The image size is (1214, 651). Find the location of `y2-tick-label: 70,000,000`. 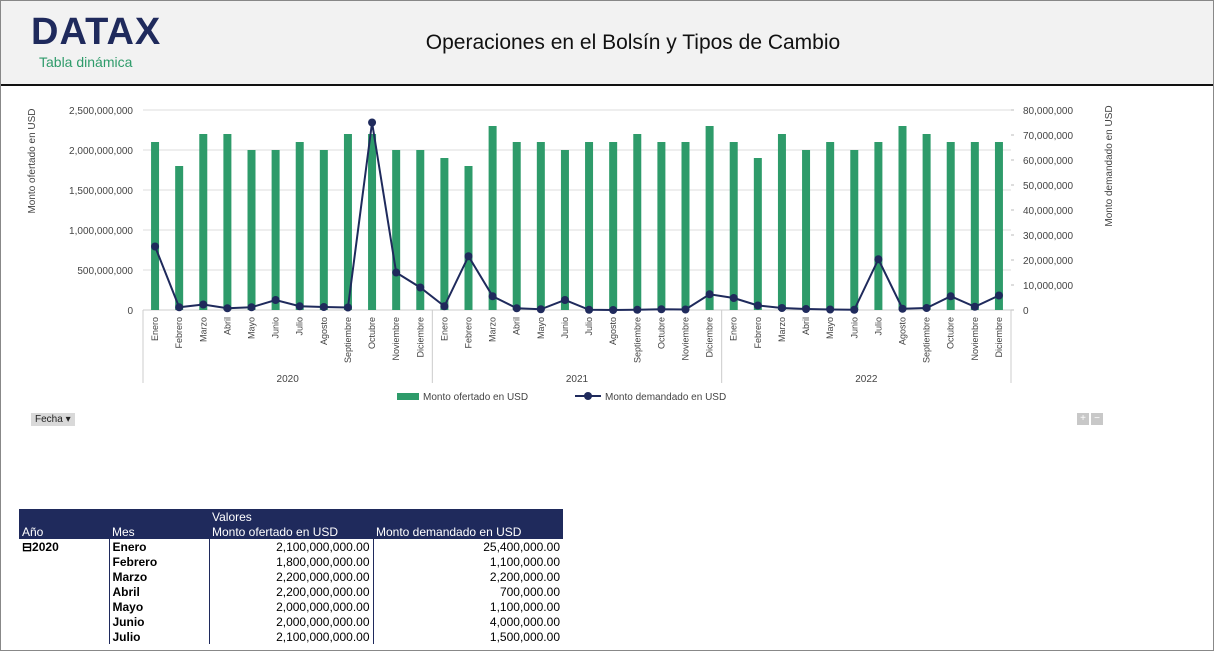

y2-tick-label: 70,000,000 is located at coordinates (1048, 136).